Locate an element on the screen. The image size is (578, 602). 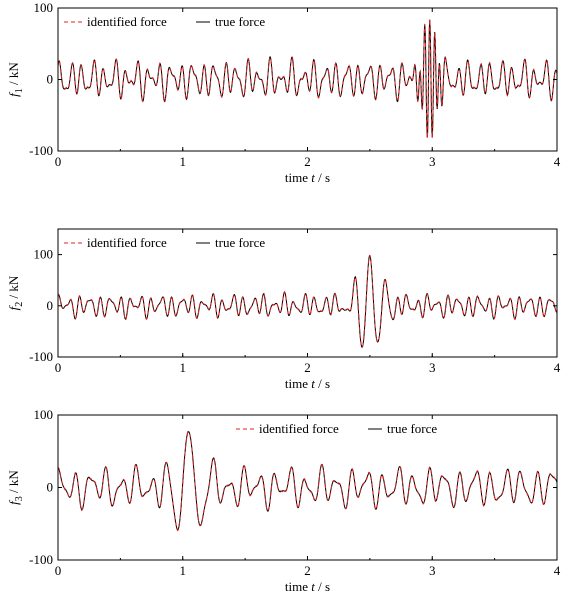
series-true-force is located at coordinates (307, 301).